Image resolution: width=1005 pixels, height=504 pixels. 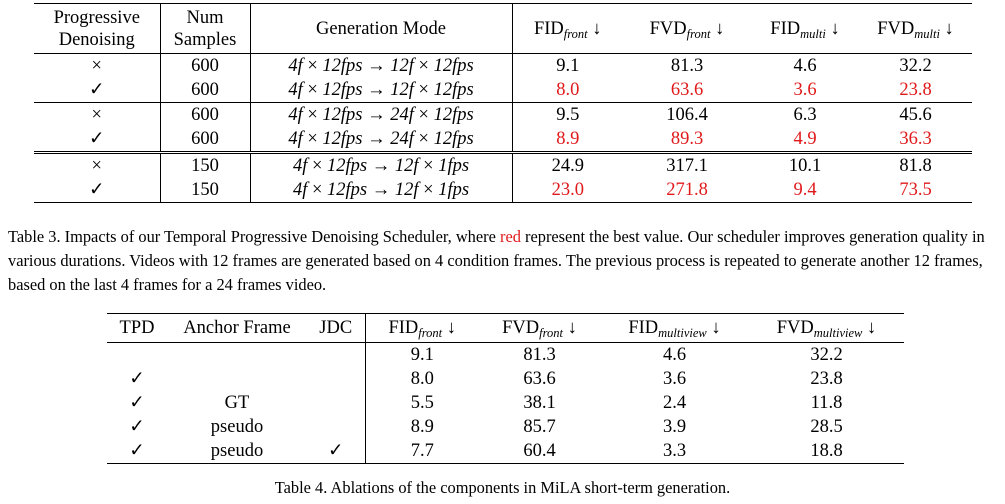 I want to click on fid-multiview-cell: 2.4, so click(x=674, y=403).